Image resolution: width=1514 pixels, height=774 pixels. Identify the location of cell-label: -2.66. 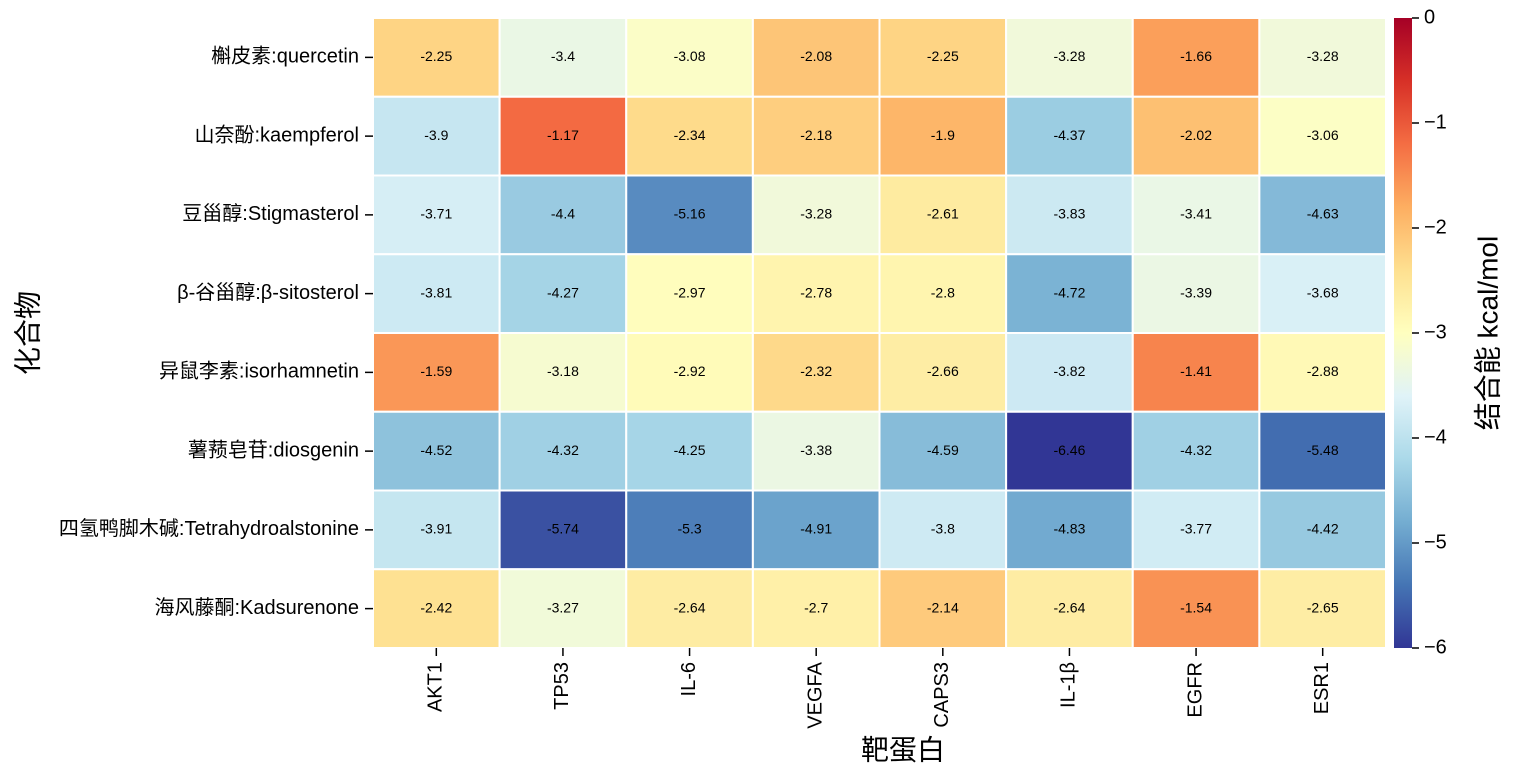
(943, 371).